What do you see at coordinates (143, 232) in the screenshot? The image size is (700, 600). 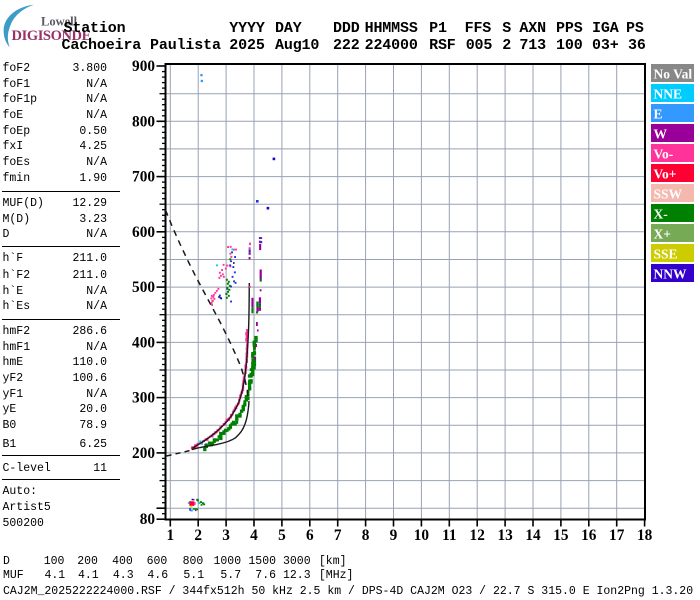 I see `svg-text: 600` at bounding box center [143, 232].